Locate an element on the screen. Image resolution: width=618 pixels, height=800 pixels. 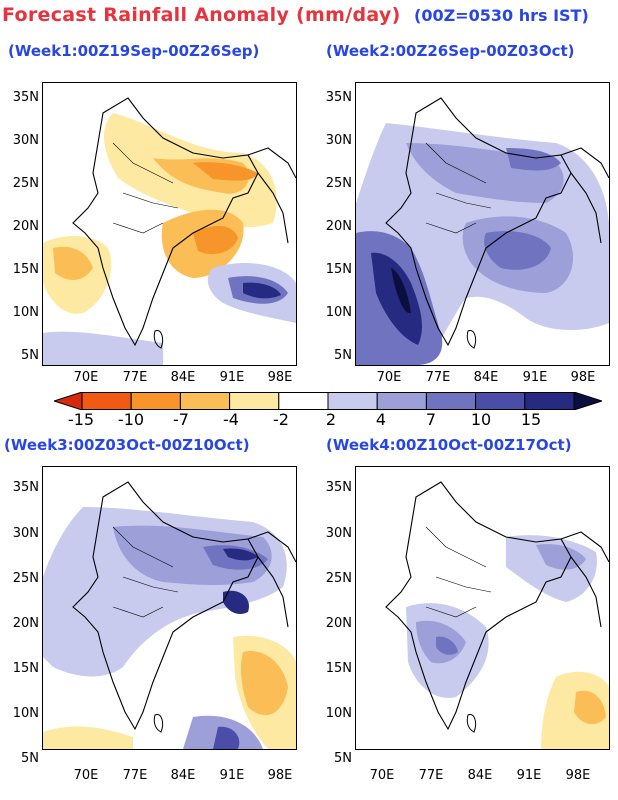
figure-title: Forecast Rainfall Anomaly (mm/day) is located at coordinates (201, 15).